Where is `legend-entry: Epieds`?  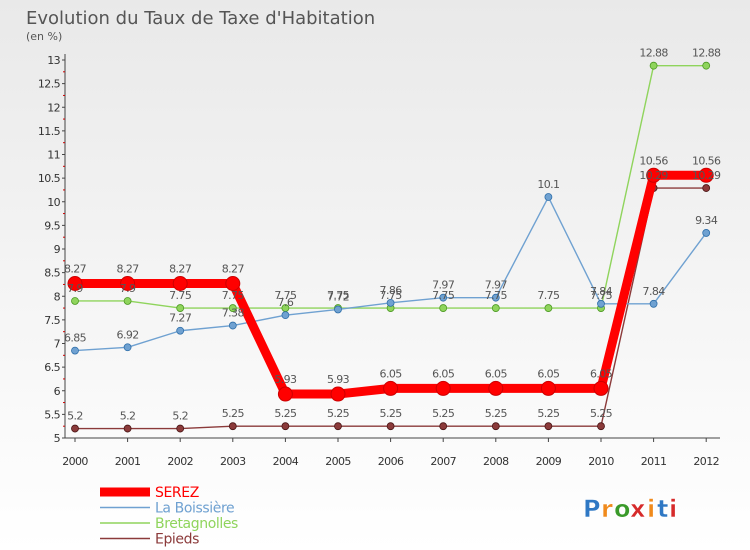
legend-entry: Epieds is located at coordinates (177, 540).